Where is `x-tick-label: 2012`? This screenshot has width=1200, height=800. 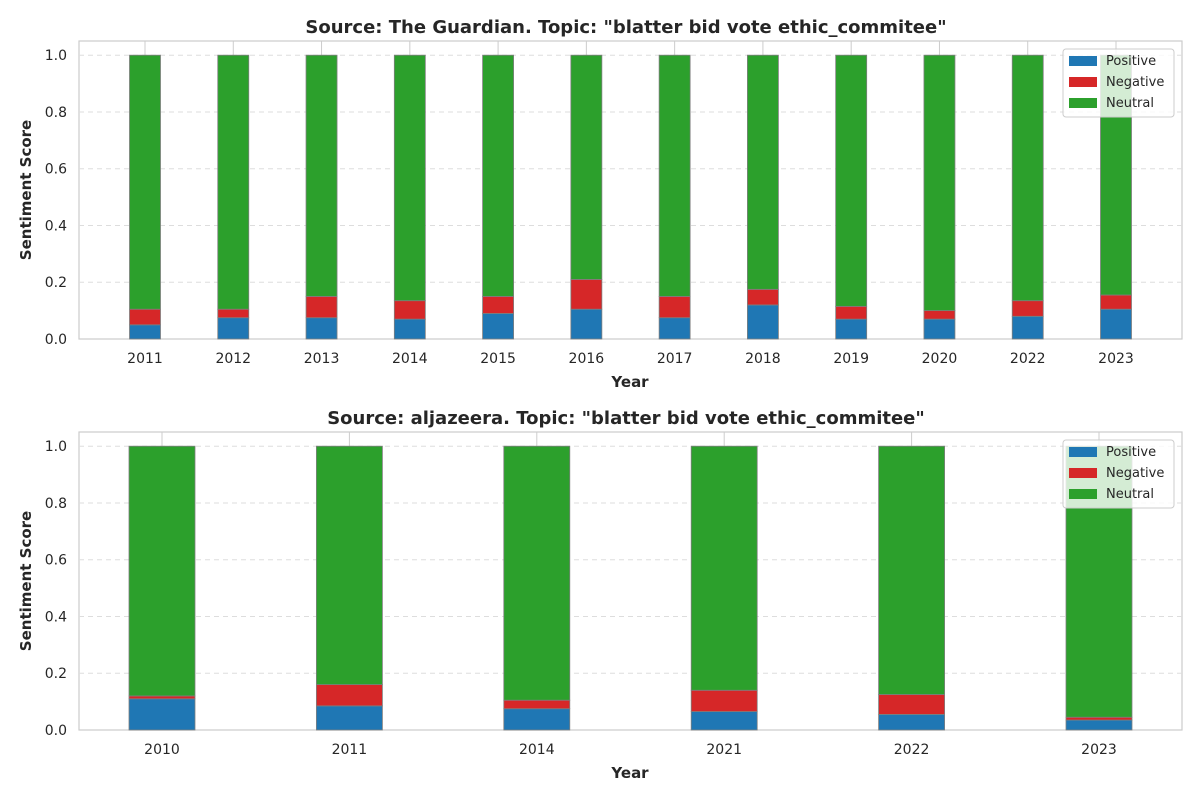 x-tick-label: 2012 is located at coordinates (233, 359).